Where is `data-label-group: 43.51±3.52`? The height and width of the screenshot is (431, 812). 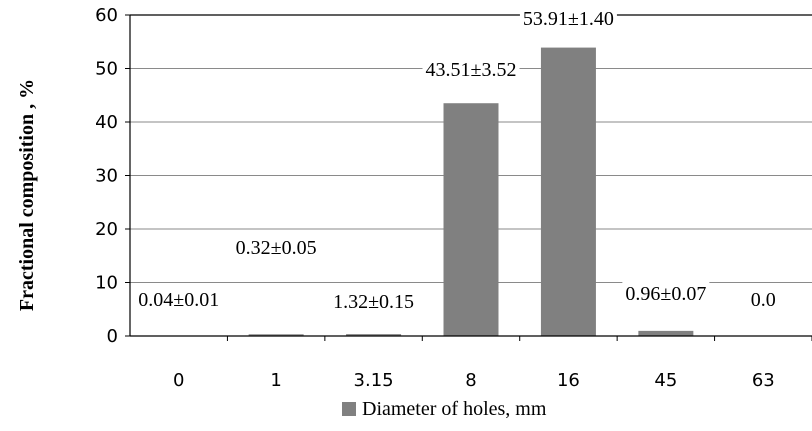 data-label-group: 43.51±3.52 is located at coordinates (471, 70).